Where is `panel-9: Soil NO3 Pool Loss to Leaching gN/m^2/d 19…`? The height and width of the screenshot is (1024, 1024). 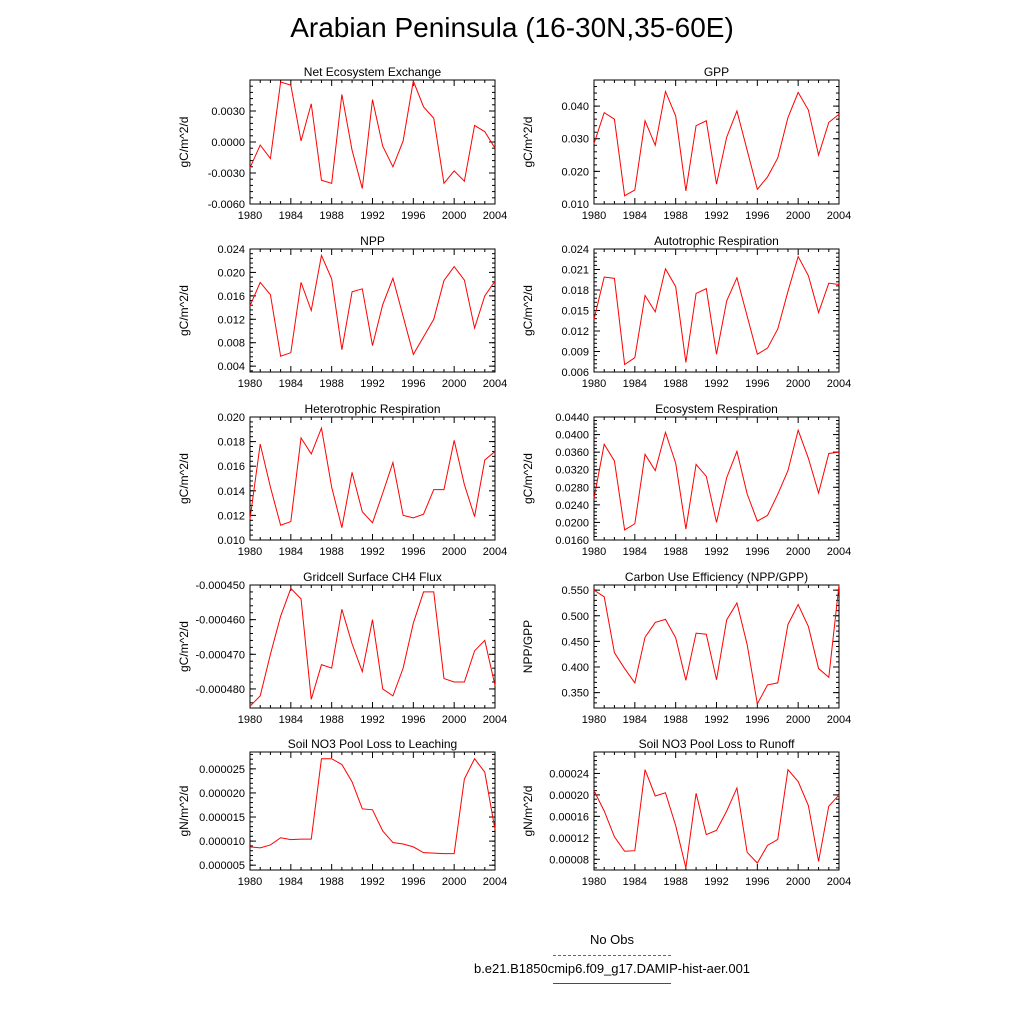 panel-9: Soil NO3 Pool Loss to Leaching gN/m^2/d 19… is located at coordinates (342, 812).